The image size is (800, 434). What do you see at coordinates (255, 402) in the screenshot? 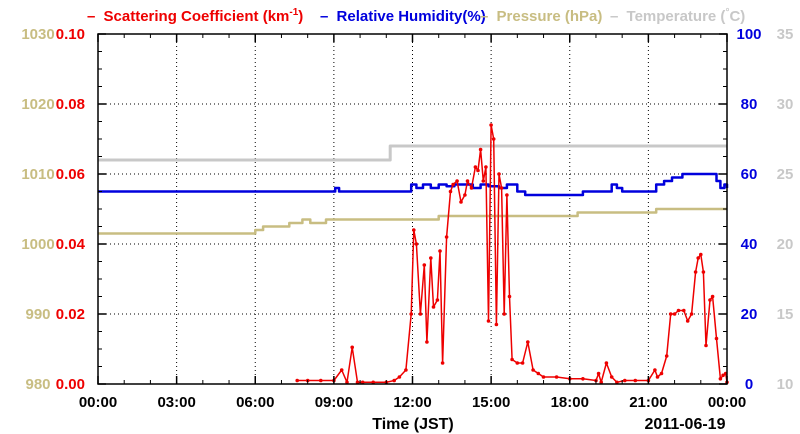
I see `x-tick-label: 06:00` at bounding box center [255, 402].